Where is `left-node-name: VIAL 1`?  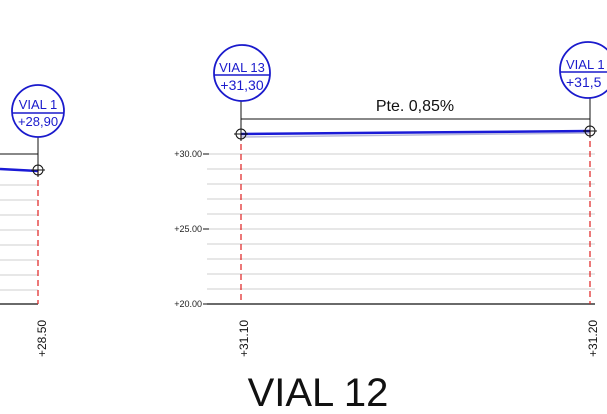
left-node-name: VIAL 1 is located at coordinates (38, 104).